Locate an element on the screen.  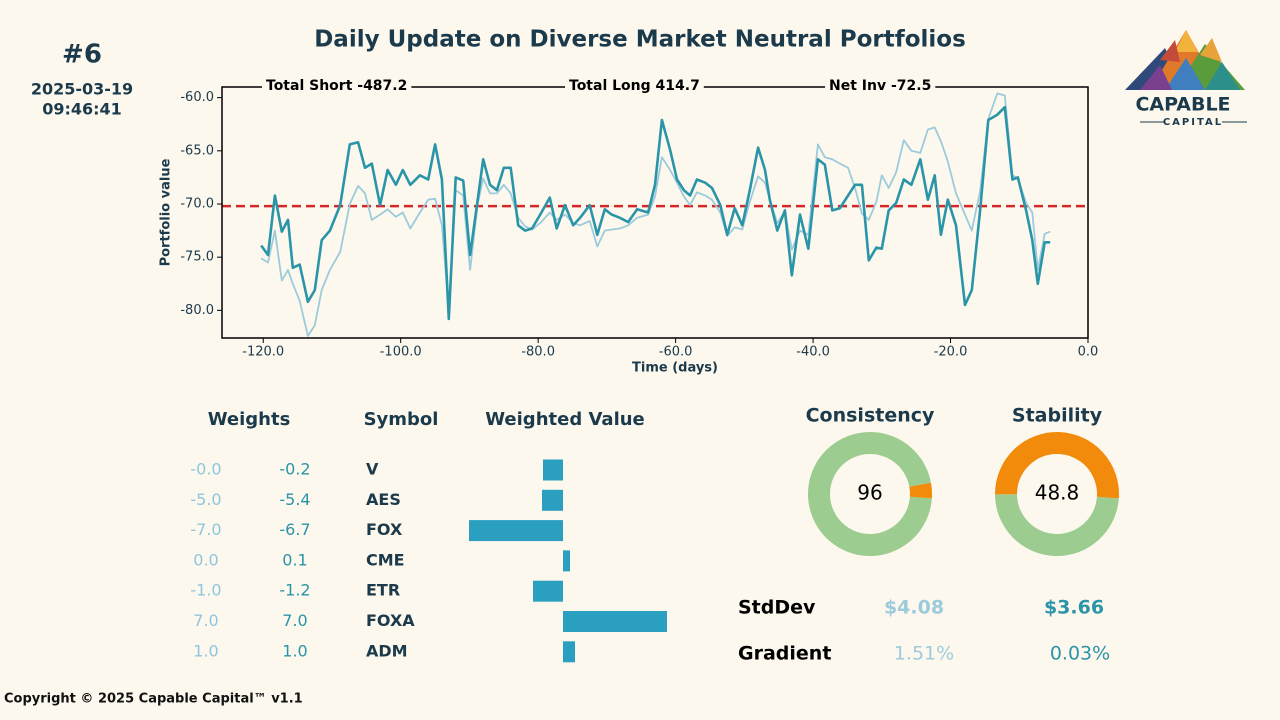
stat-label: Gradient is located at coordinates (784, 654).